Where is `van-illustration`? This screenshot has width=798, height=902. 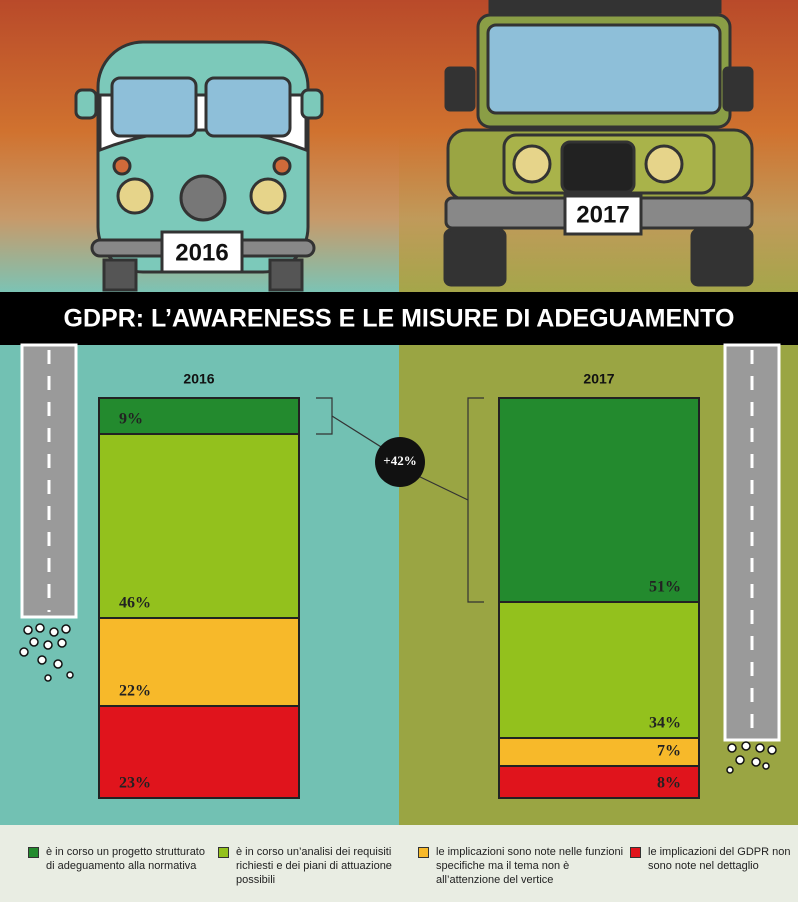
van-illustration is located at coordinates (199, 166).